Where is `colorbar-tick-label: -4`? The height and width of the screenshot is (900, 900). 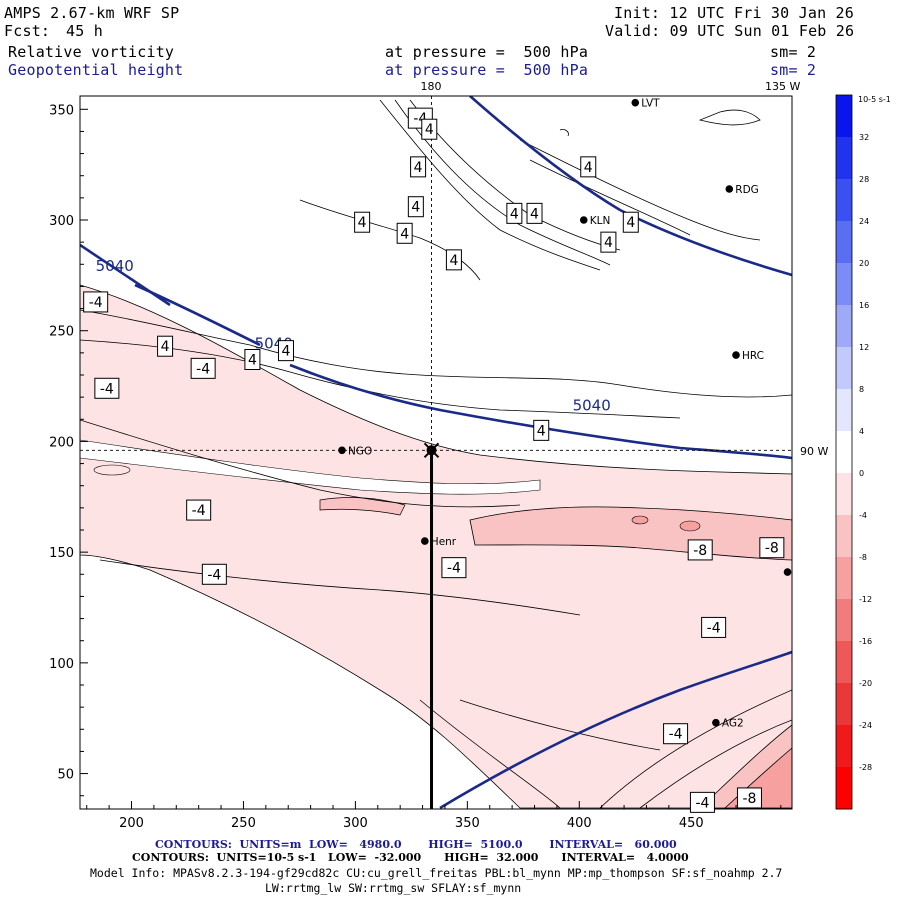 colorbar-tick-label: -4 is located at coordinates (863, 515).